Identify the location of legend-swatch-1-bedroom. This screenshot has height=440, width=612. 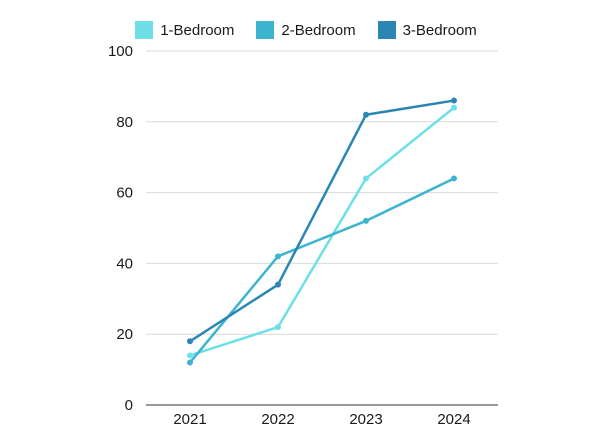
(144, 30).